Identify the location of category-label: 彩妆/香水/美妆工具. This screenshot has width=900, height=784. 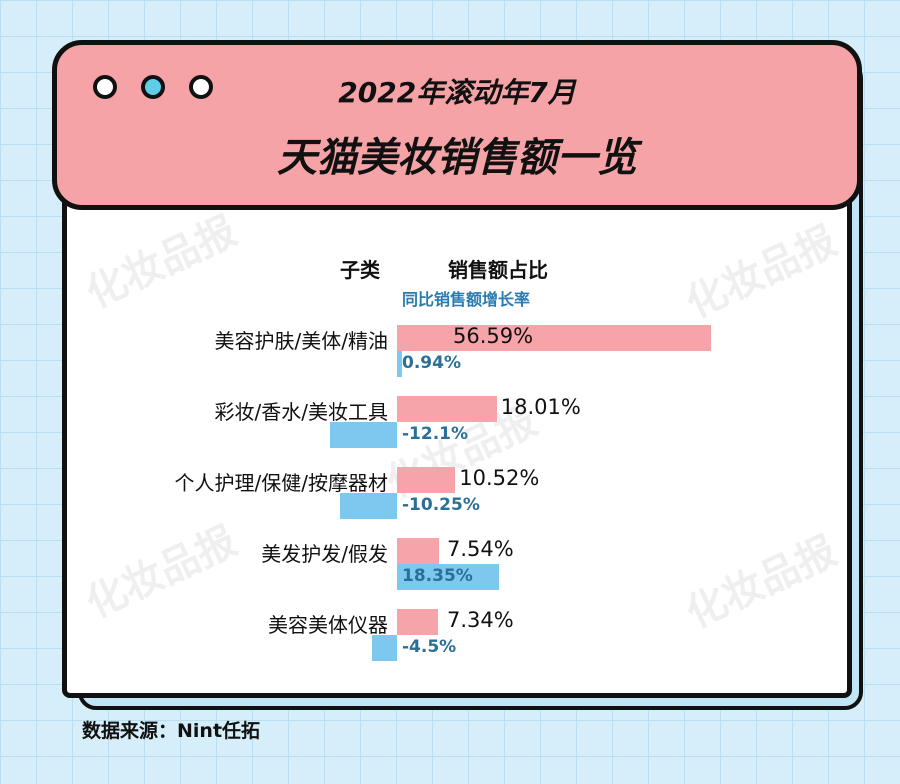
(301, 412).